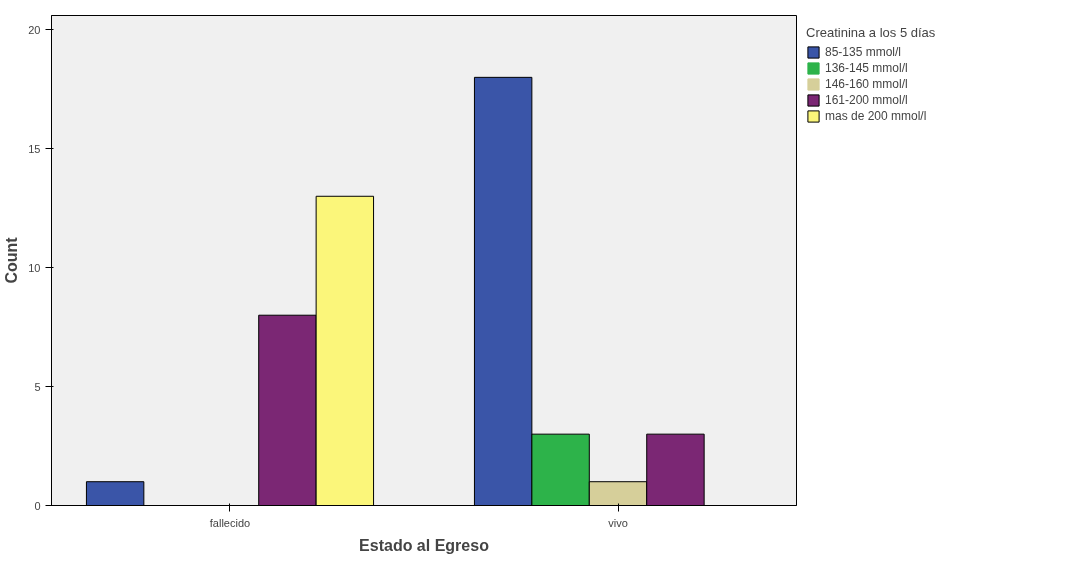 This screenshot has height=569, width=1075. Describe the element at coordinates (424, 545) in the screenshot. I see `x-axis-title: Estado al Egreso` at that location.